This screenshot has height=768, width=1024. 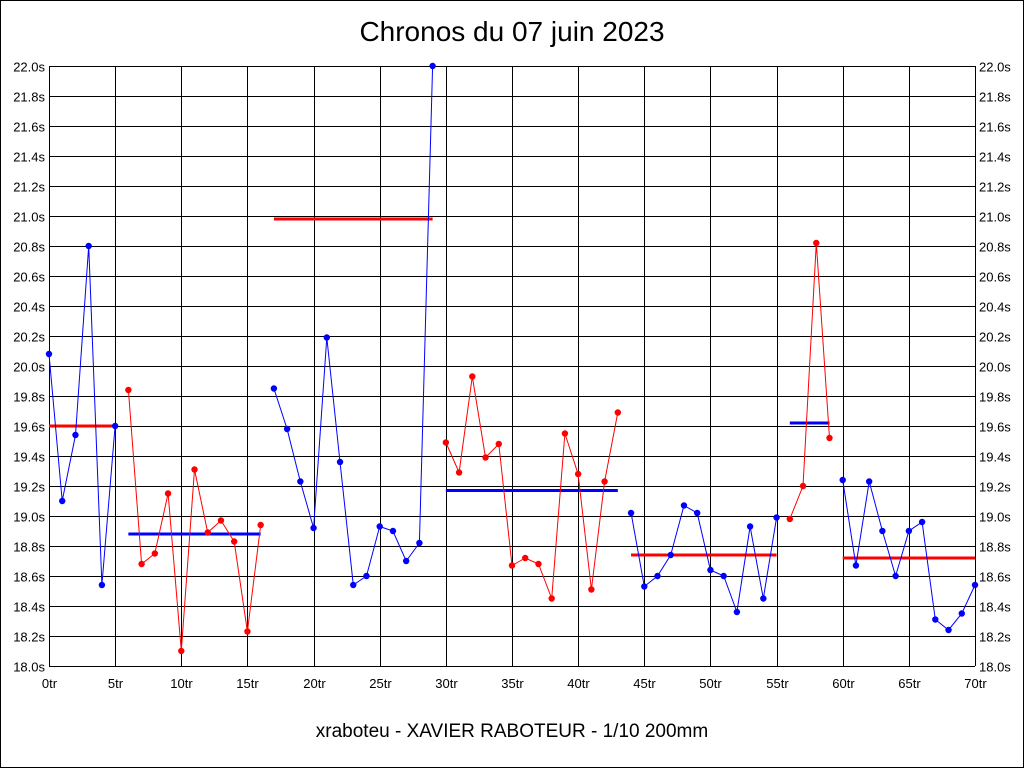 What do you see at coordinates (29, 157) in the screenshot?
I see `y-tick-label: 21.4s` at bounding box center [29, 157].